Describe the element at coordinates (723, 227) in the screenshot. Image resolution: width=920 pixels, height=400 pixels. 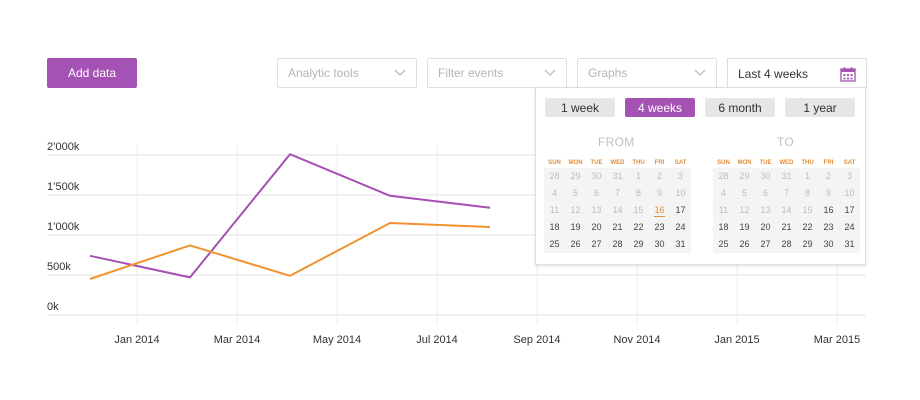
I see `to-calendar-day: 18` at that location.